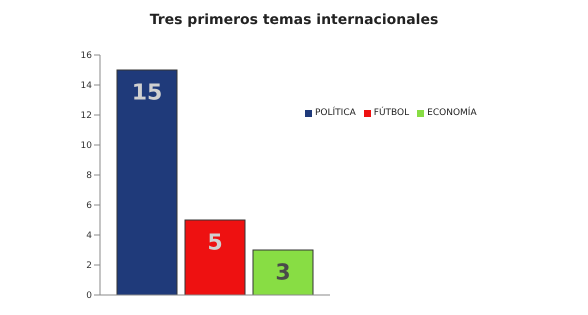 The image size is (588, 315). Describe the element at coordinates (86, 116) in the screenshot. I see `y-tick-label: 12` at that location.